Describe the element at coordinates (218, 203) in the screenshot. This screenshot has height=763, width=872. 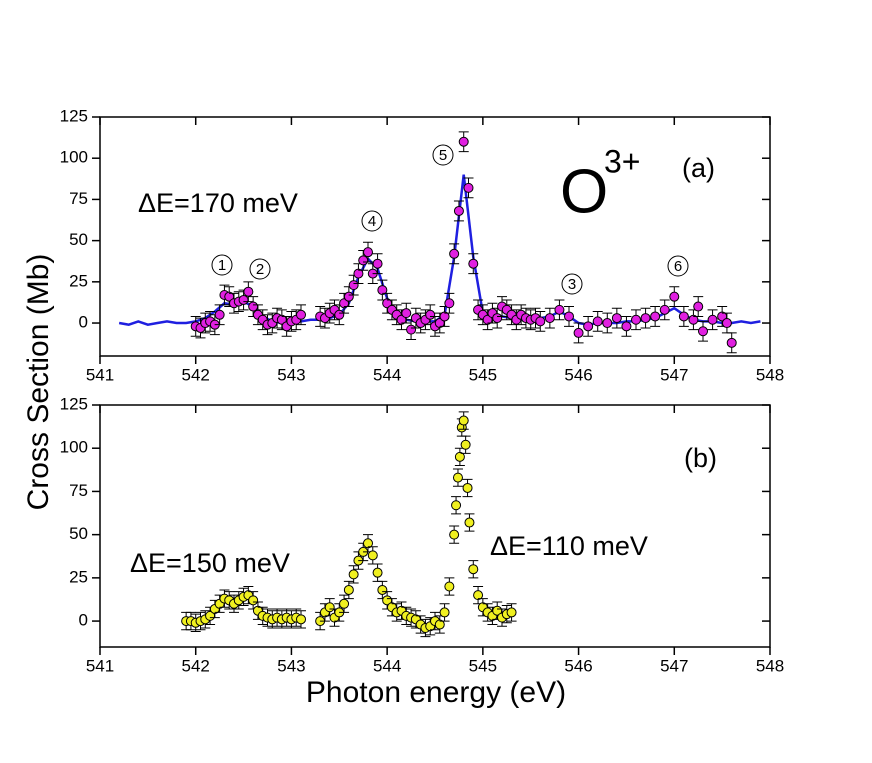
I see `resolution-label: ΔE=170 meV` at that location.